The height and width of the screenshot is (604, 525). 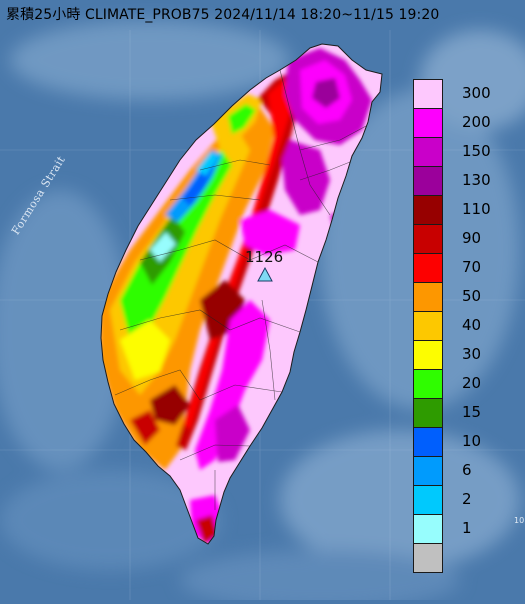 I want to click on legend-label: 10, so click(x=472, y=441).